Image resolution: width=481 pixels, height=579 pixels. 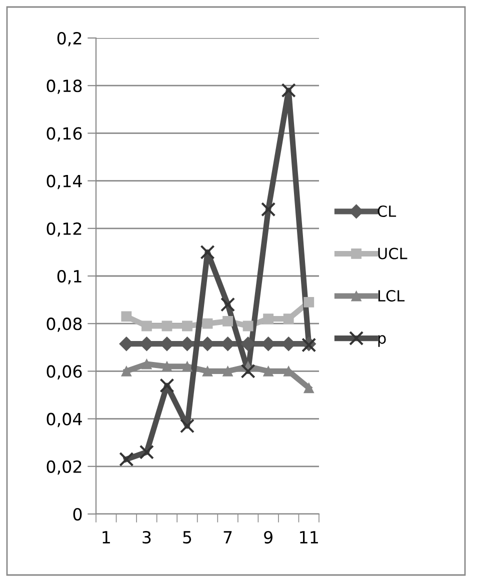 What do you see at coordinates (391, 296) in the screenshot?
I see `legend-label: LCL` at bounding box center [391, 296].